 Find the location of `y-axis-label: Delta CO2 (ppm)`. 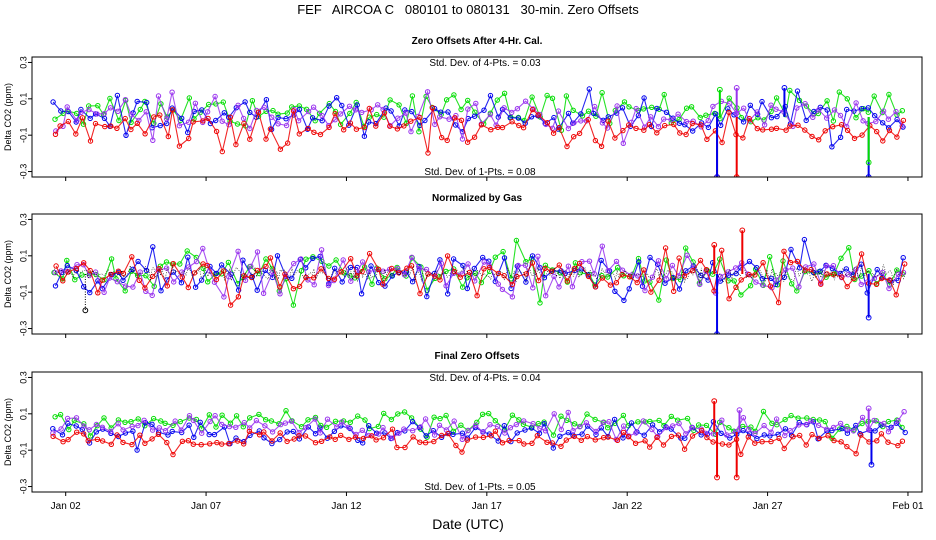

y-axis-label: Delta CO2 (ppm) is located at coordinates (8, 117).